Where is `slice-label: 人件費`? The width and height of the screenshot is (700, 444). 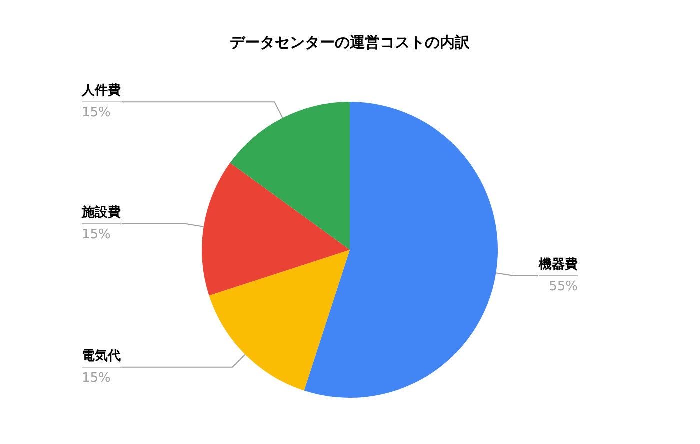
slice-label: 人件費 is located at coordinates (101, 91).